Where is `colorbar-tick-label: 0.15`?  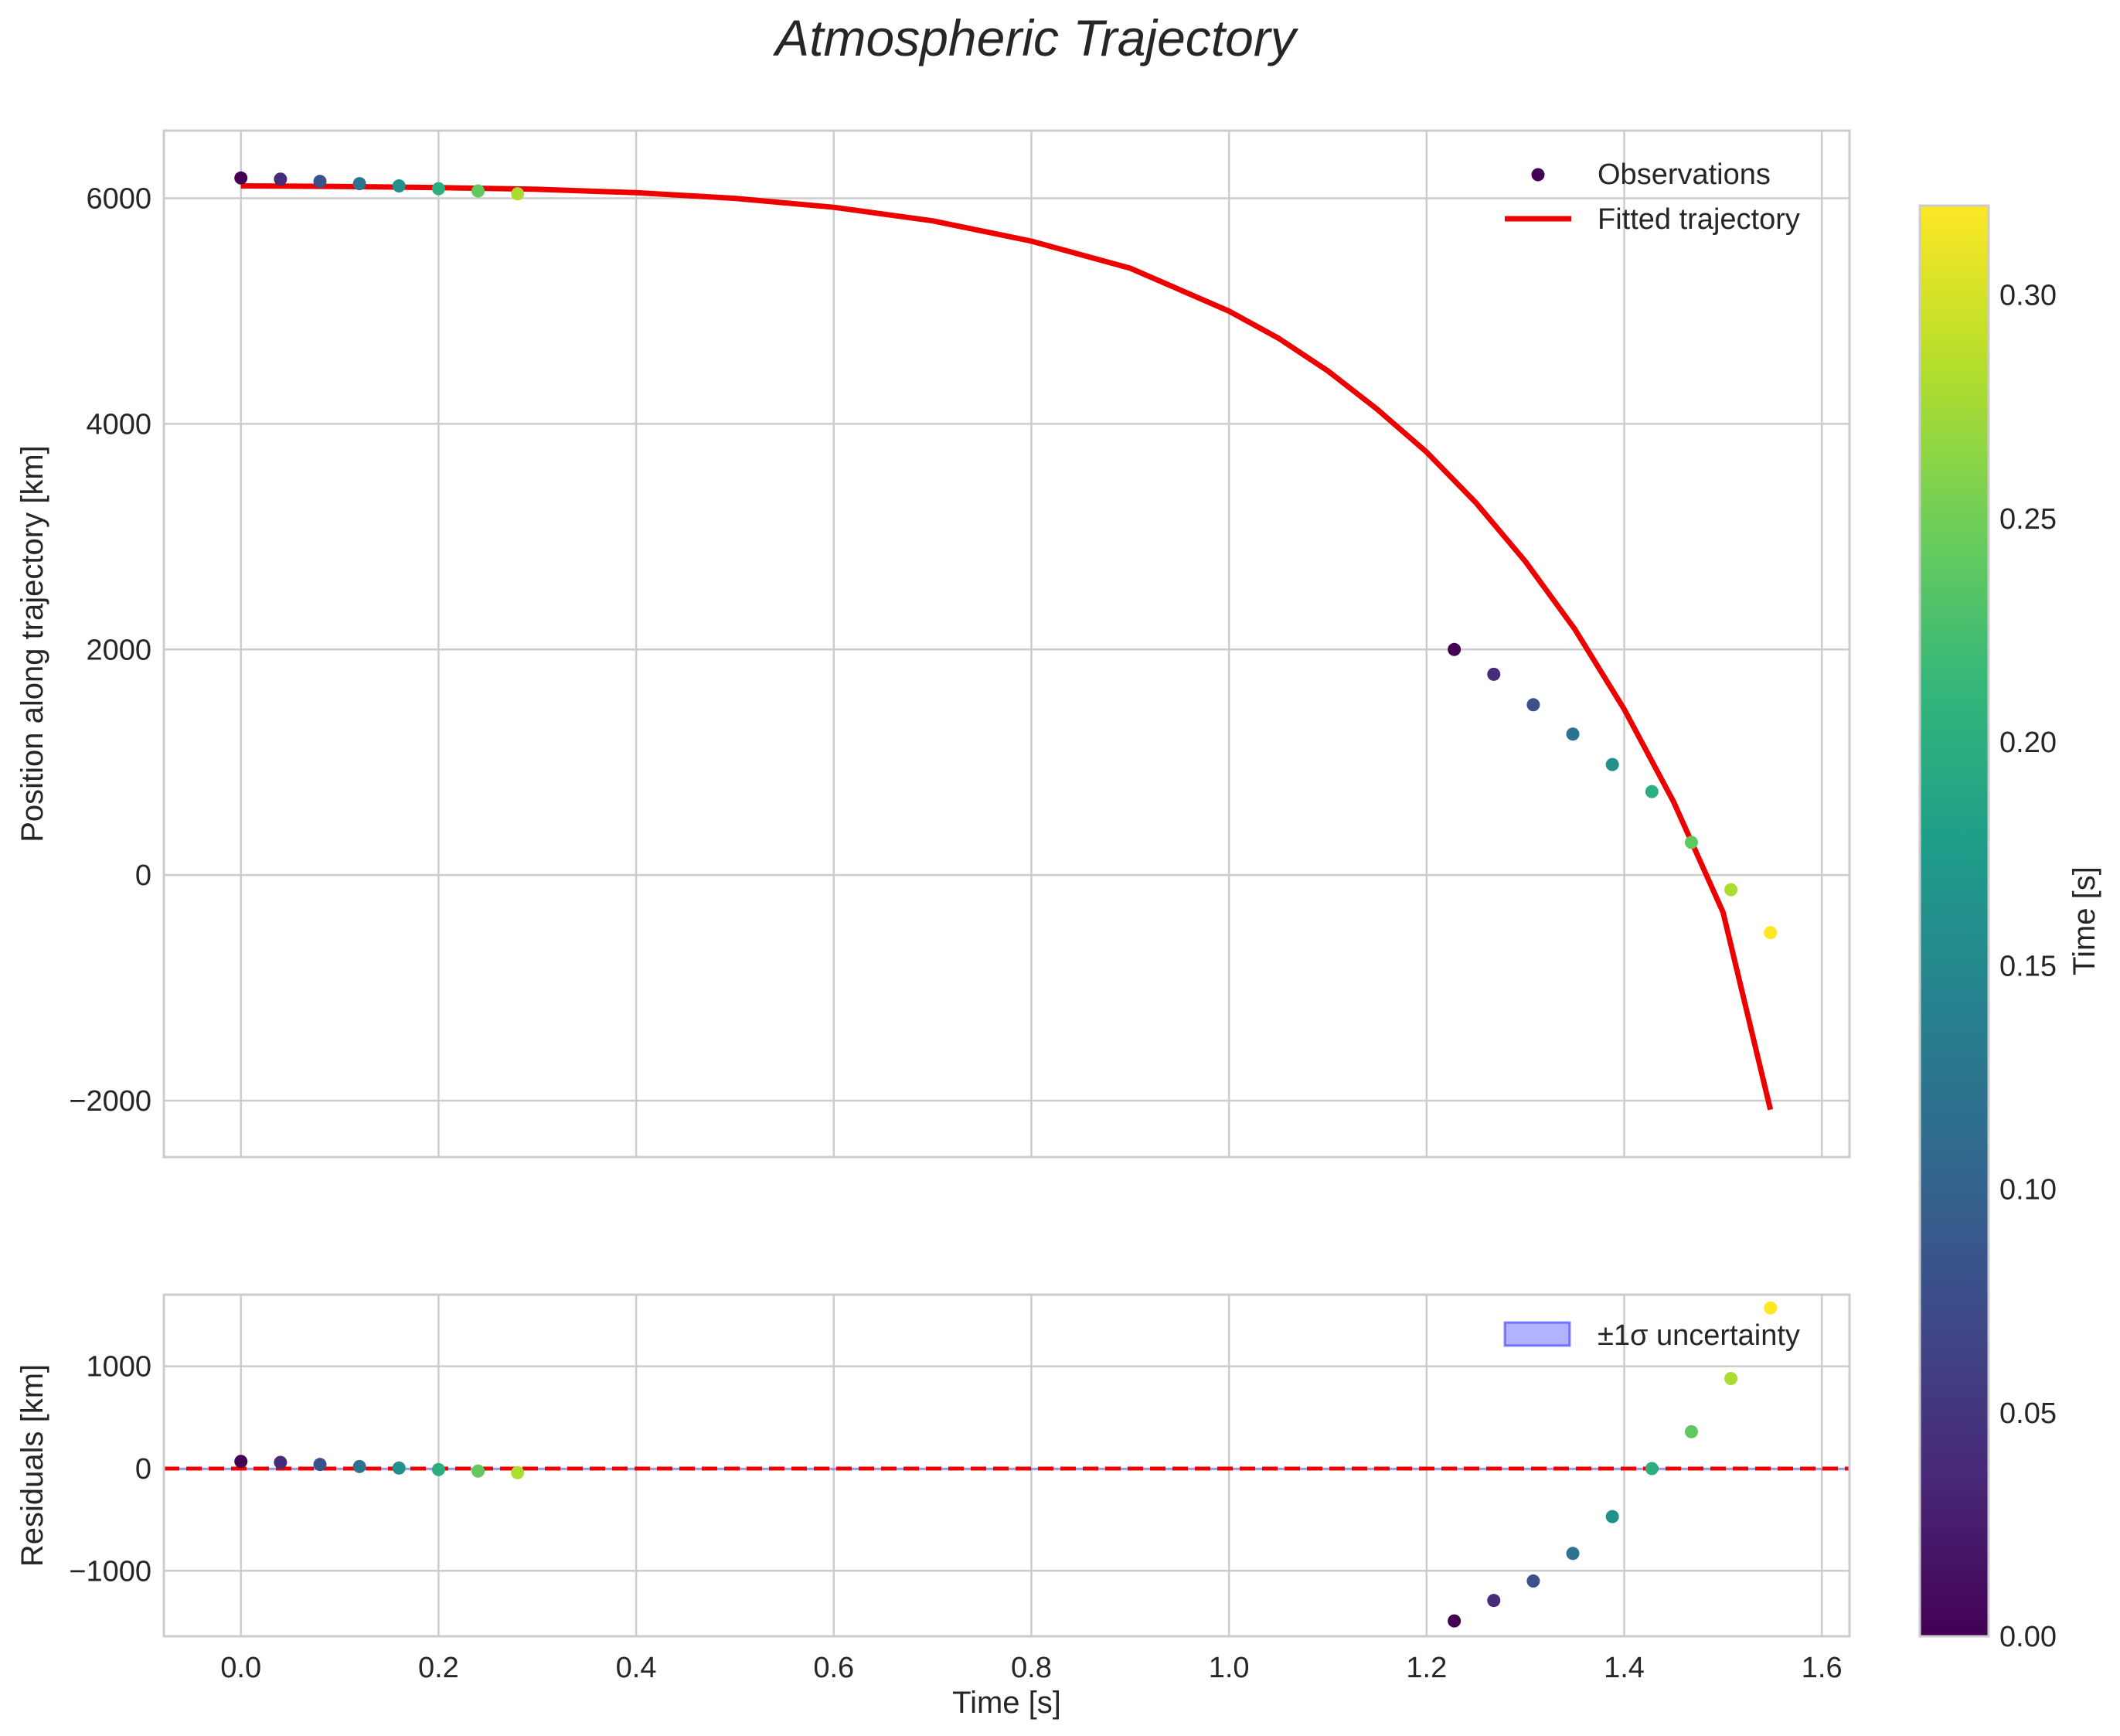 colorbar-tick-label: 0.15 is located at coordinates (2028, 966).